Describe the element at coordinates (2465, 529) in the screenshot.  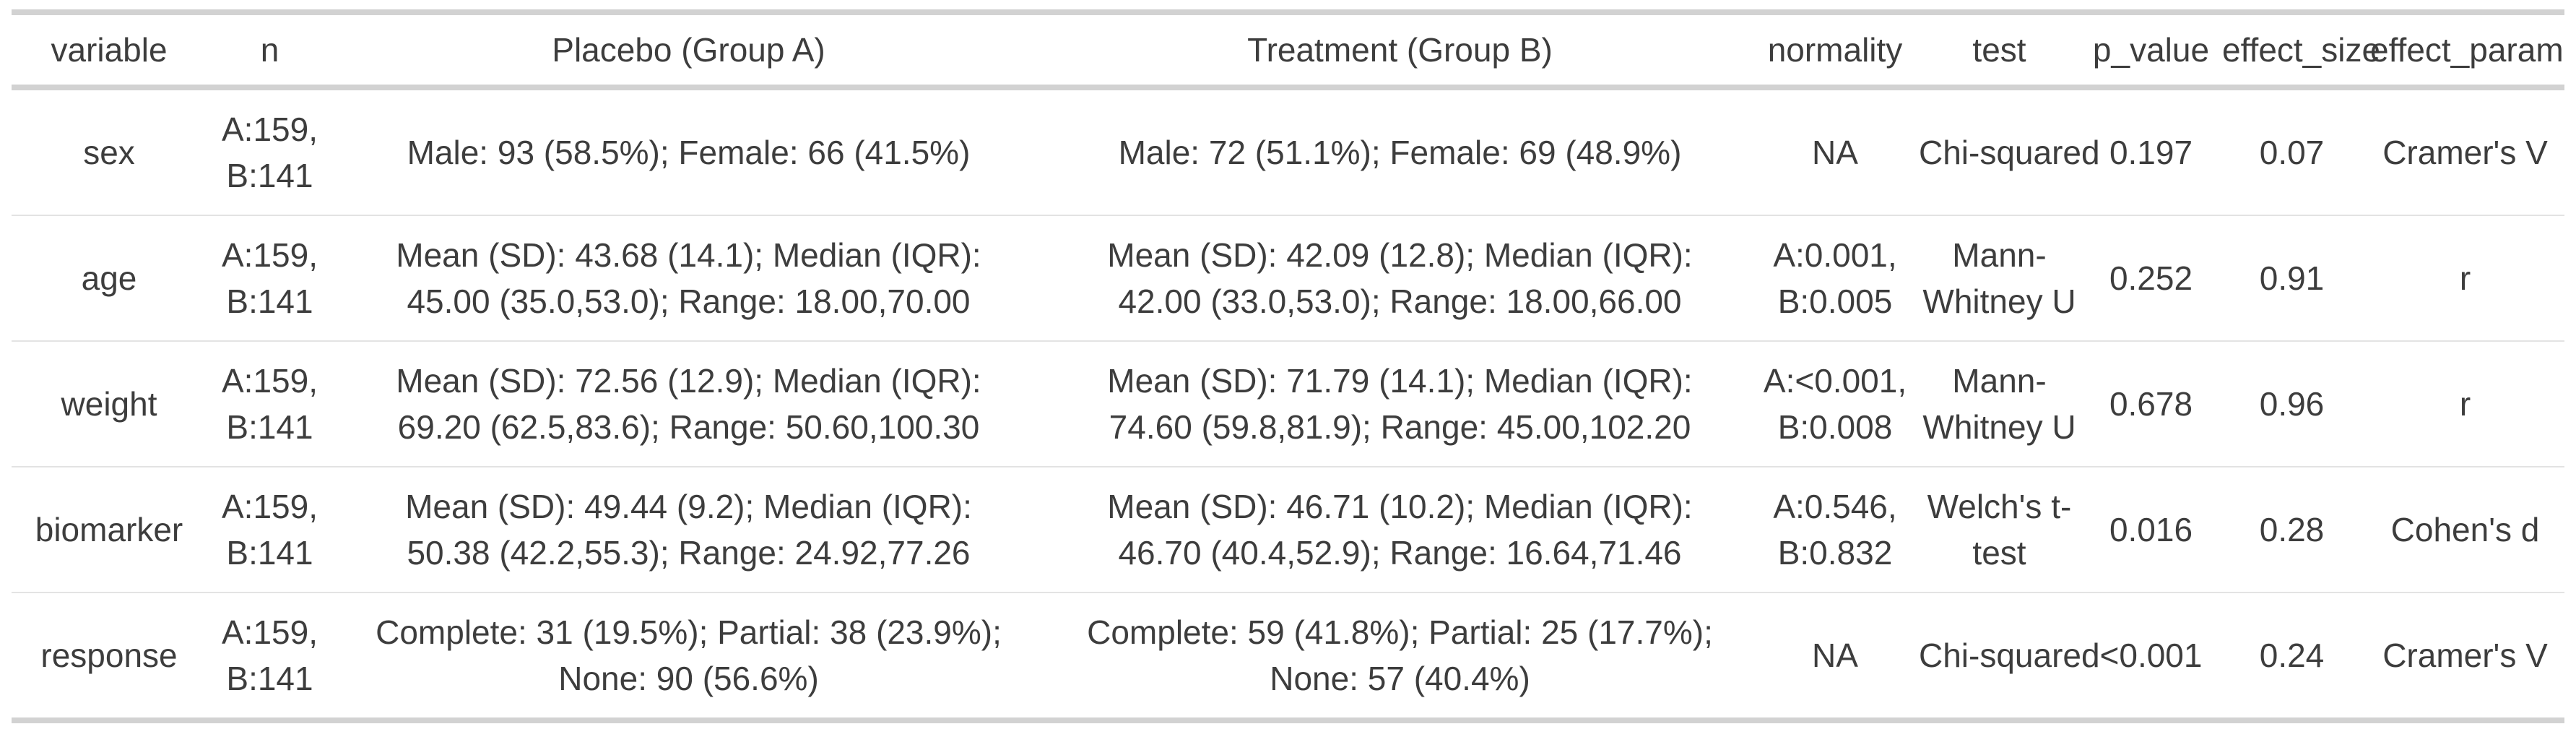
I see `cell-effect-param: Cohen's d` at that location.